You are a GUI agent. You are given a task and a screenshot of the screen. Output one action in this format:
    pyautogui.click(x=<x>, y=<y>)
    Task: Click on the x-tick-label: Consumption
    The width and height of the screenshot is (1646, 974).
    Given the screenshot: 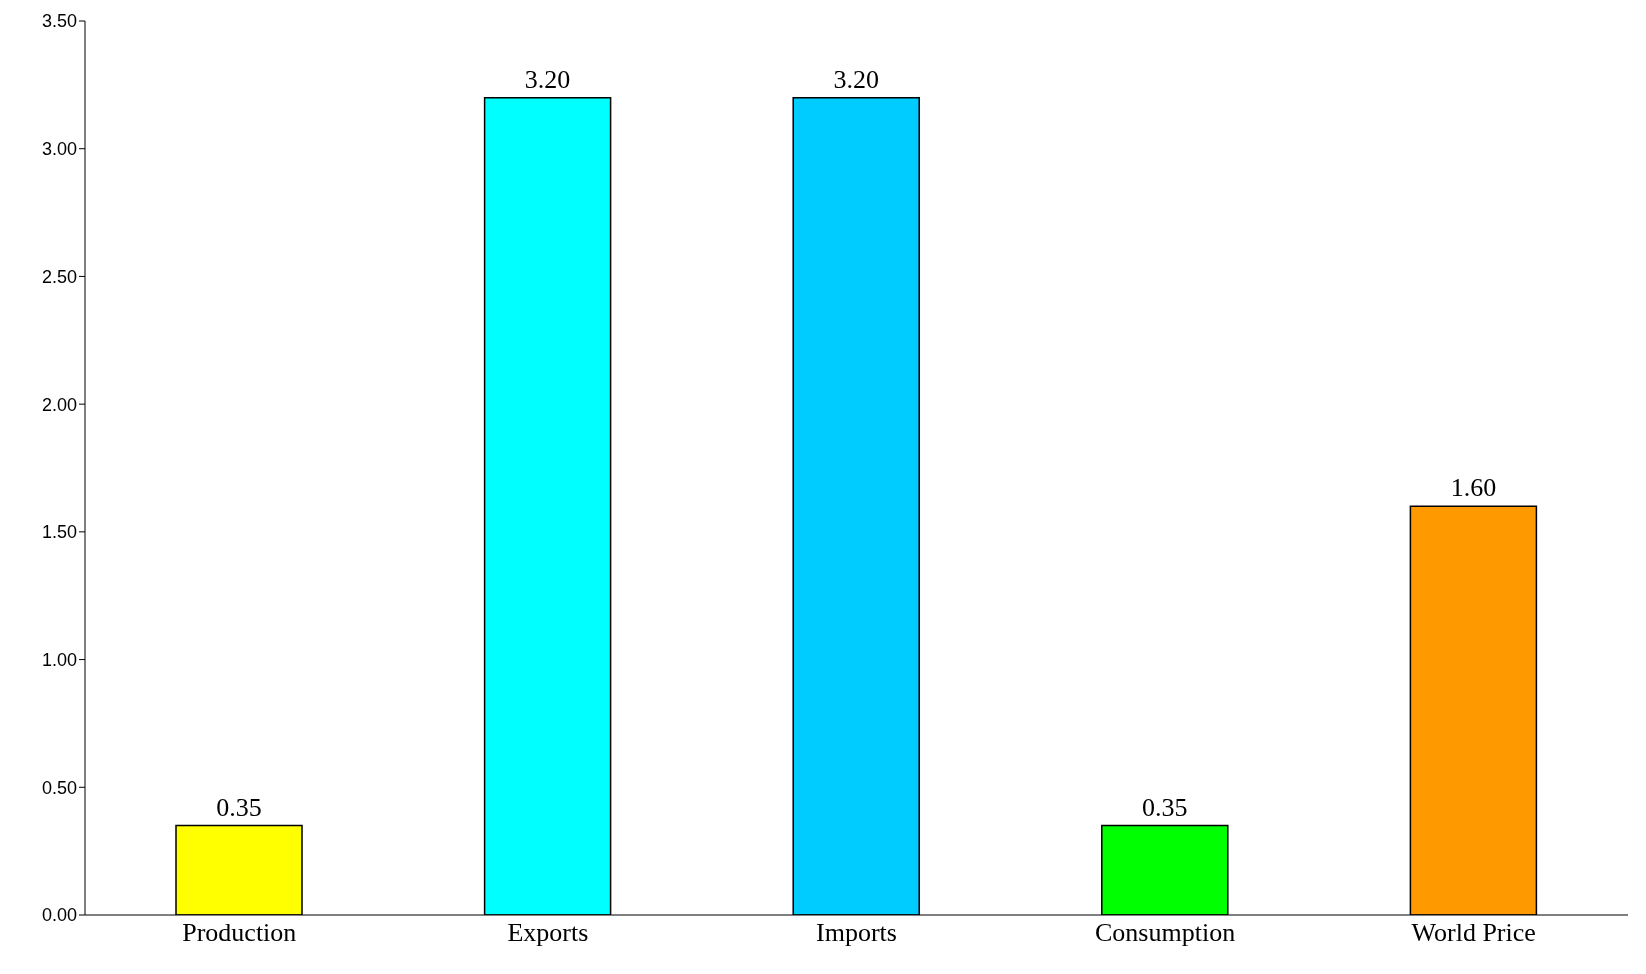 What is the action you would take?
    pyautogui.click(x=1165, y=933)
    